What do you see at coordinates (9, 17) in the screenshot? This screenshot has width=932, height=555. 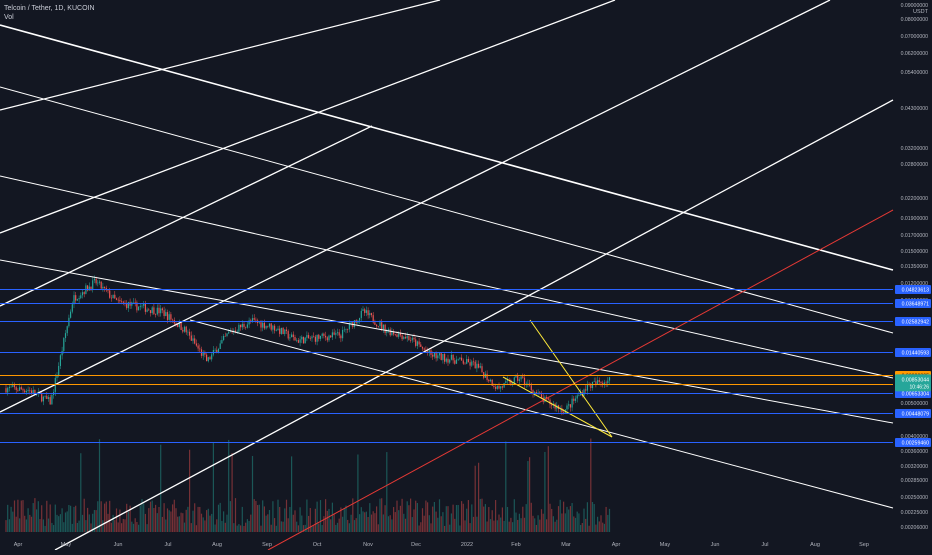 I see `volume-indicator-label: Vol` at bounding box center [9, 17].